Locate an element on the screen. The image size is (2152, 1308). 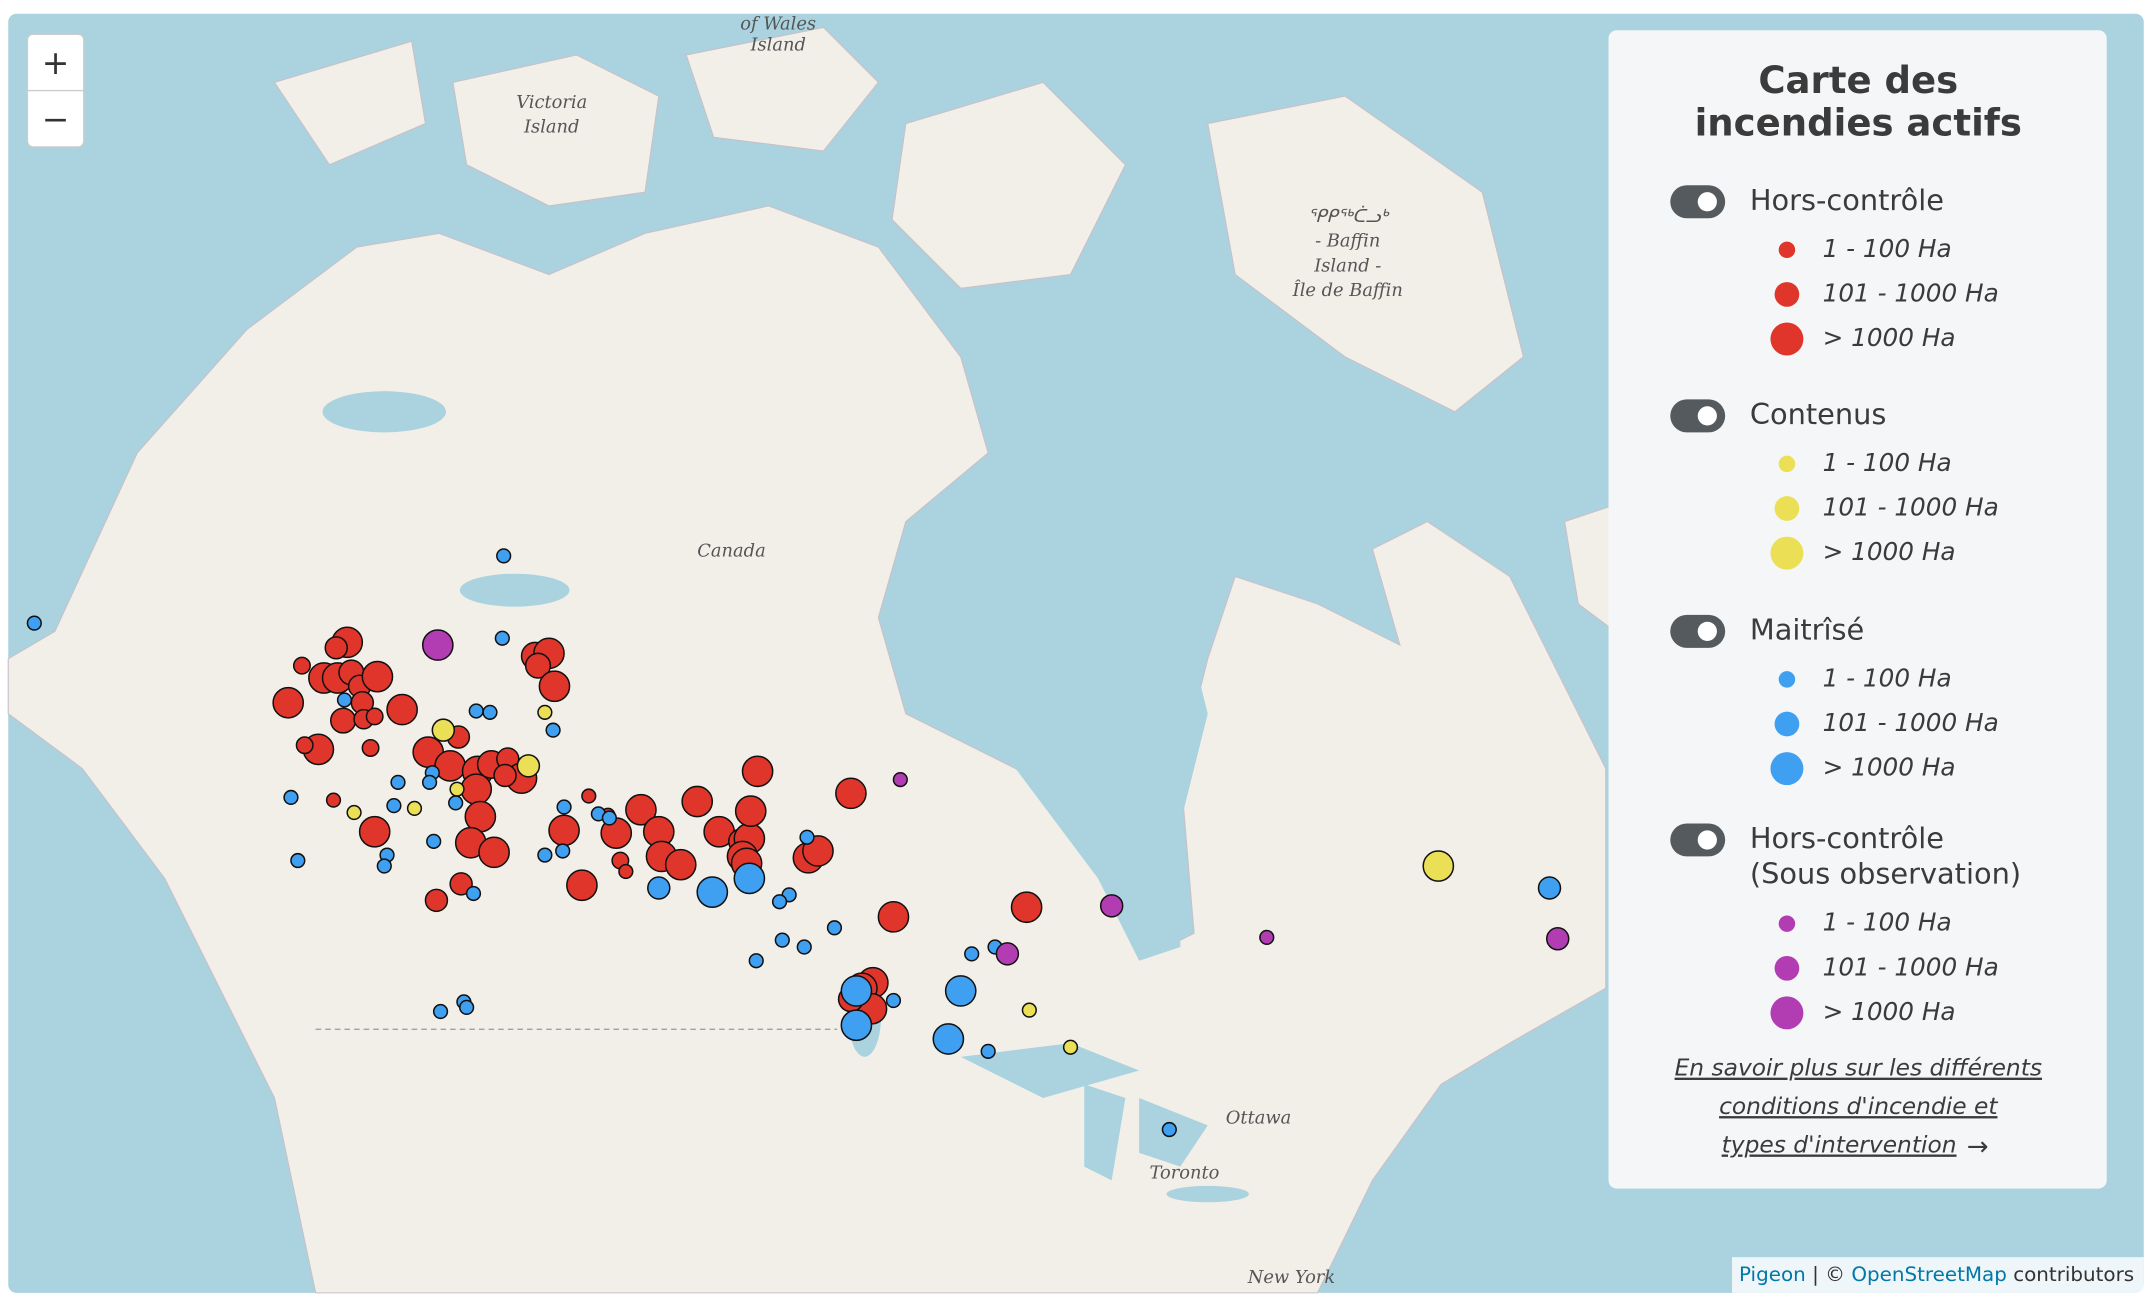
info-link: types d'intervention is located at coordinates (1839, 1145).